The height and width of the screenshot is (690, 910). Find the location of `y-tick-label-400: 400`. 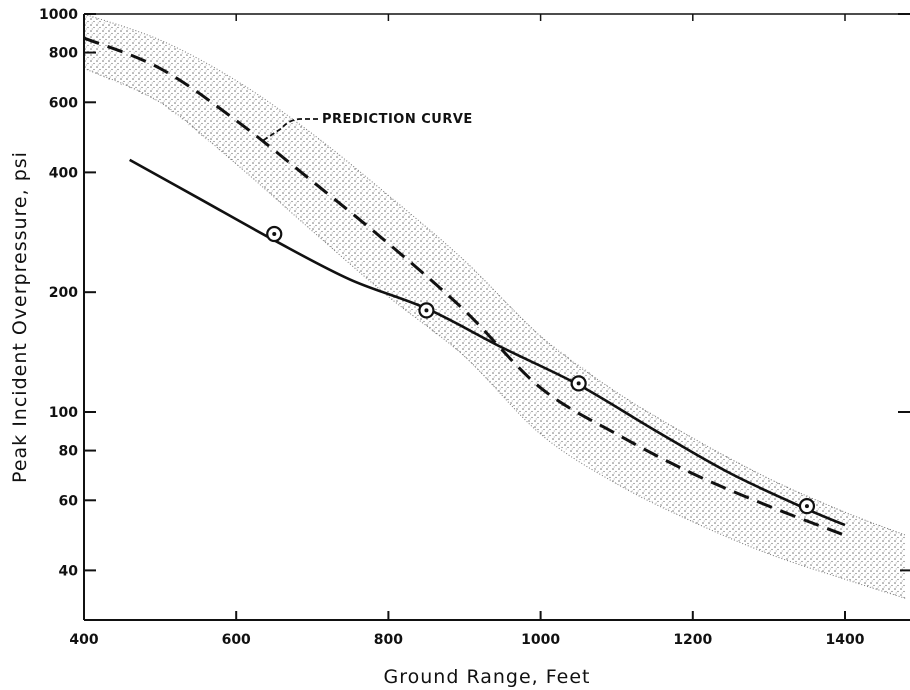

y-tick-label-400: 400 is located at coordinates (63, 173).